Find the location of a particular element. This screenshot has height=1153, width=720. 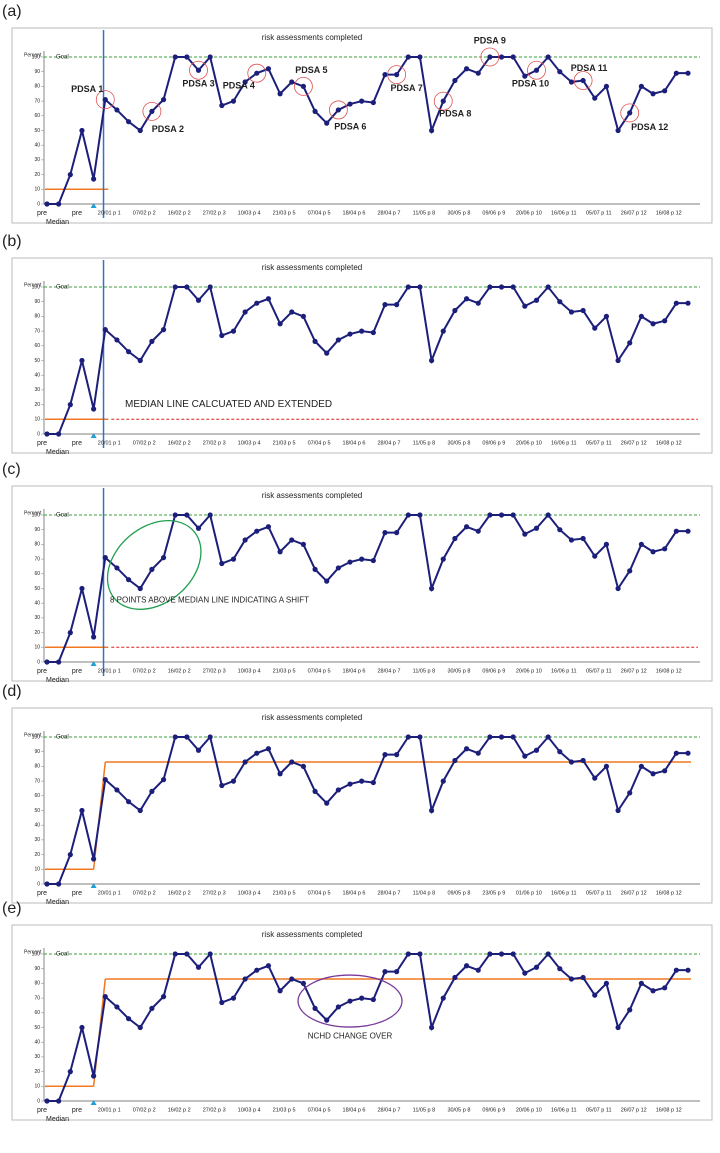

y-tick-label: 50 is located at coordinates (37, 1028).